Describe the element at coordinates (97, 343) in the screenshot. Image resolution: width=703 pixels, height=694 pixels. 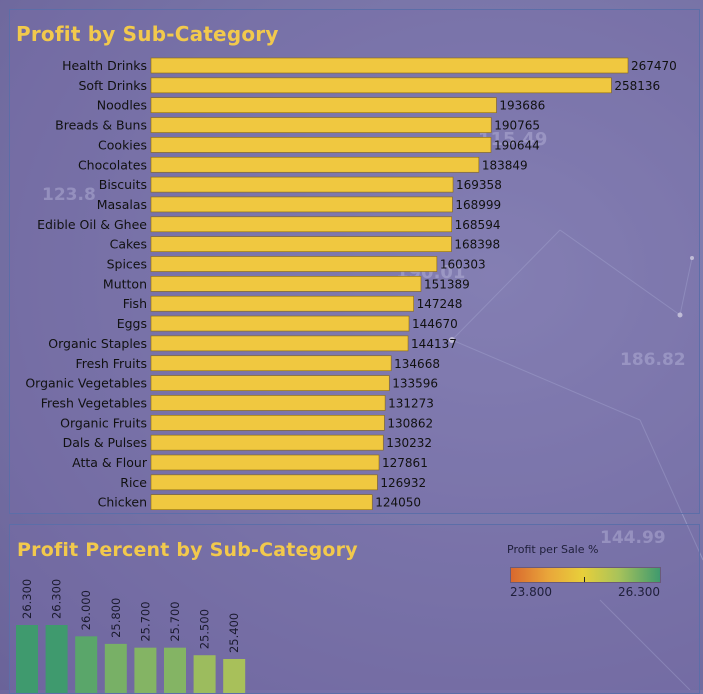
I see `category-label: Organic Staples` at that location.